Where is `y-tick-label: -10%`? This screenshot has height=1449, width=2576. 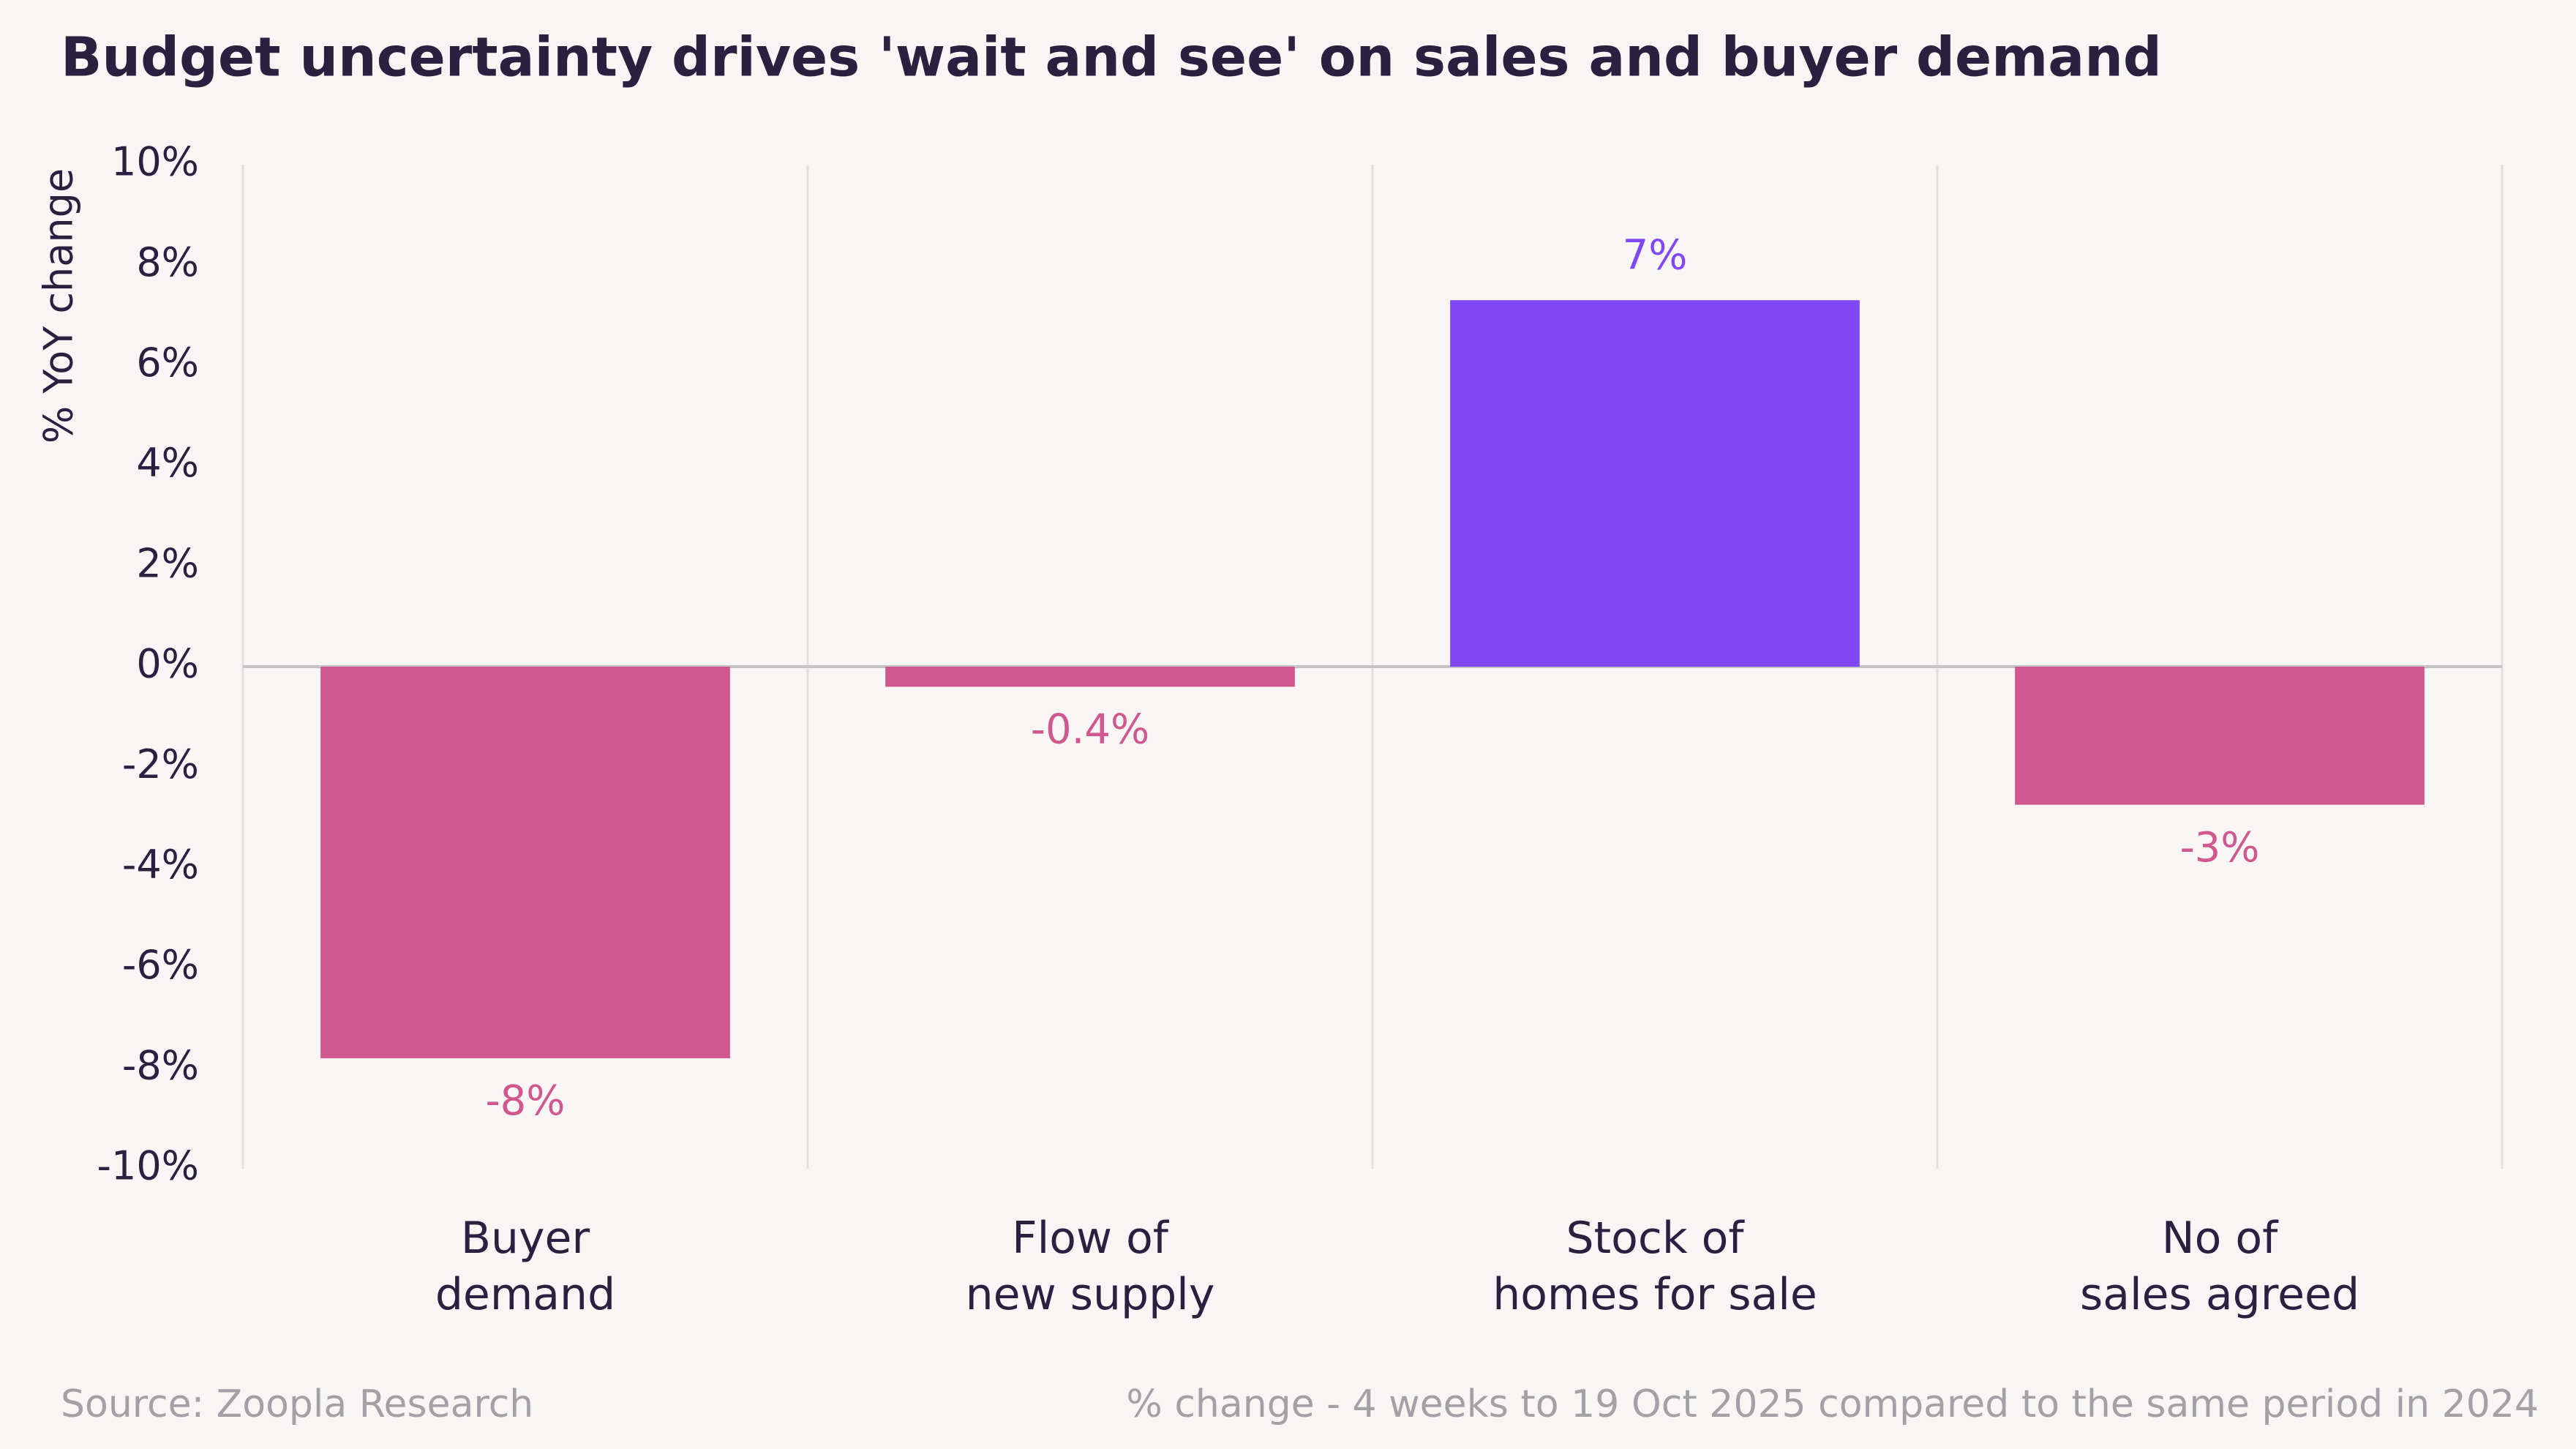 y-tick-label: -10% is located at coordinates (148, 1166).